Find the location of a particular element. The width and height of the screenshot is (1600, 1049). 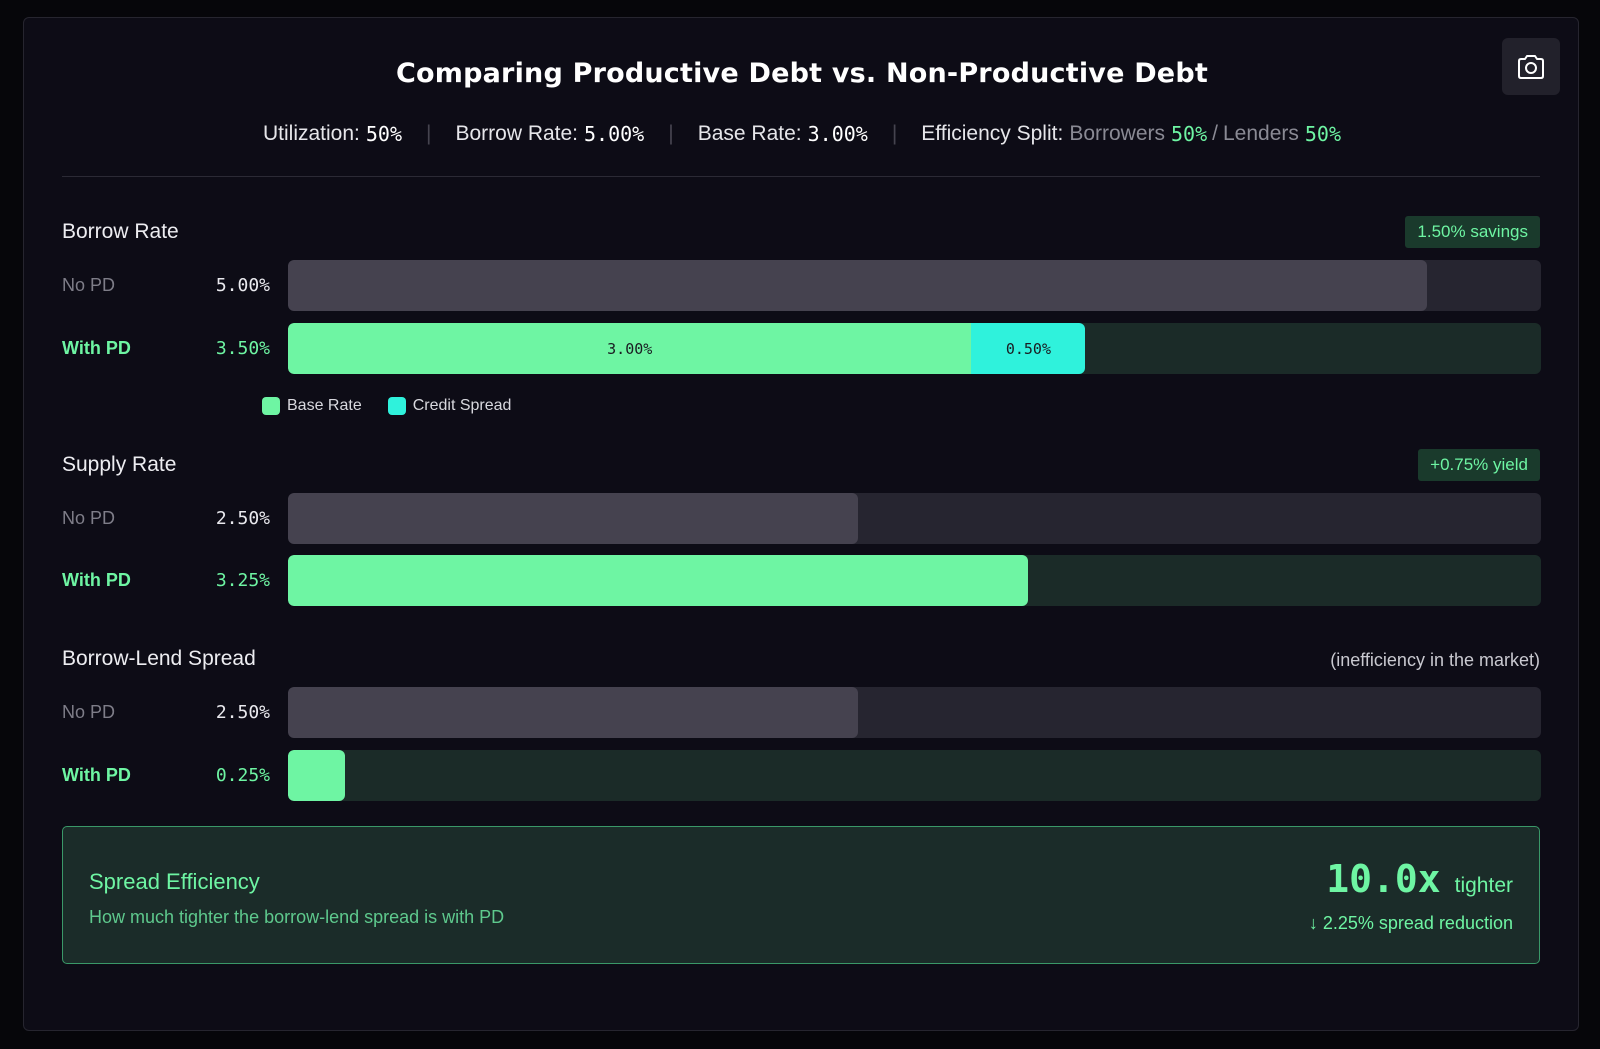

camera-icon is located at coordinates (1531, 66).